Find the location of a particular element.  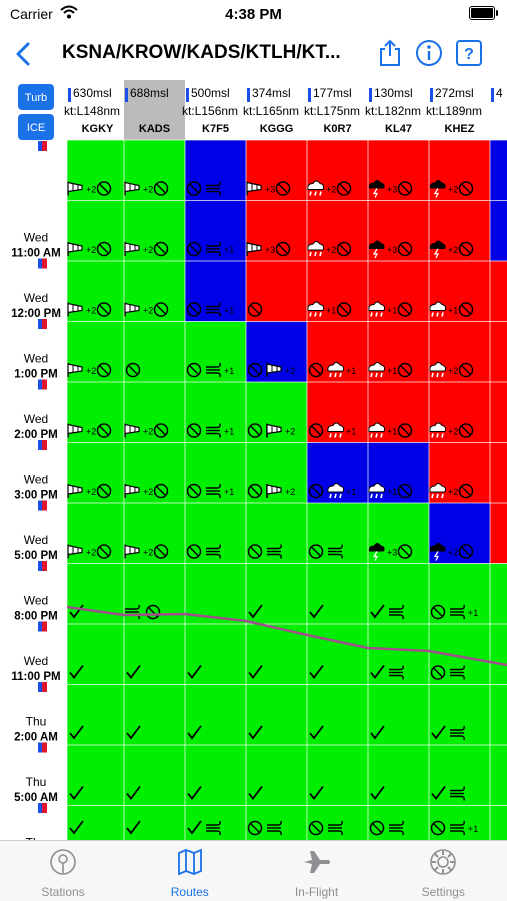

tab-settings: Settings is located at coordinates (443, 873).